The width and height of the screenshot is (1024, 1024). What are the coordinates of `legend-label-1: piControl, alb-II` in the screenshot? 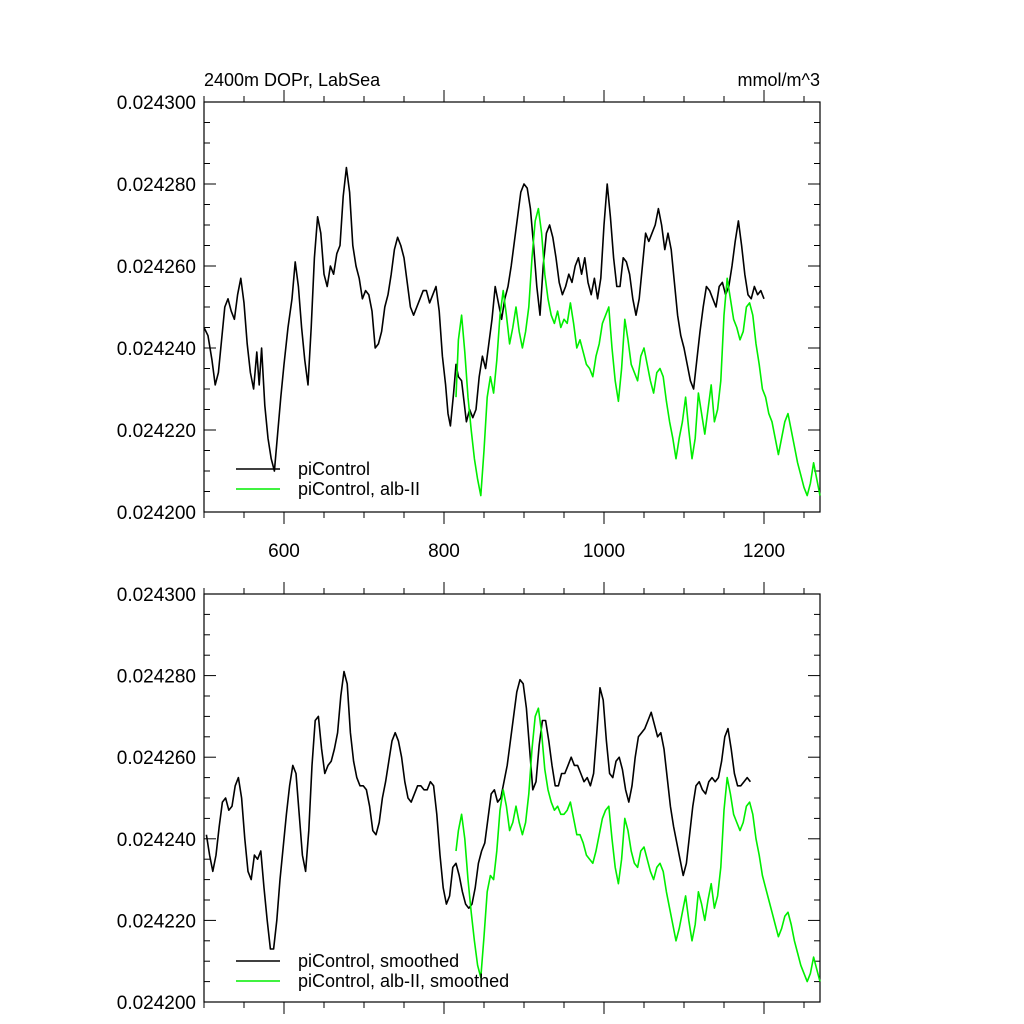 It's located at (359, 489).